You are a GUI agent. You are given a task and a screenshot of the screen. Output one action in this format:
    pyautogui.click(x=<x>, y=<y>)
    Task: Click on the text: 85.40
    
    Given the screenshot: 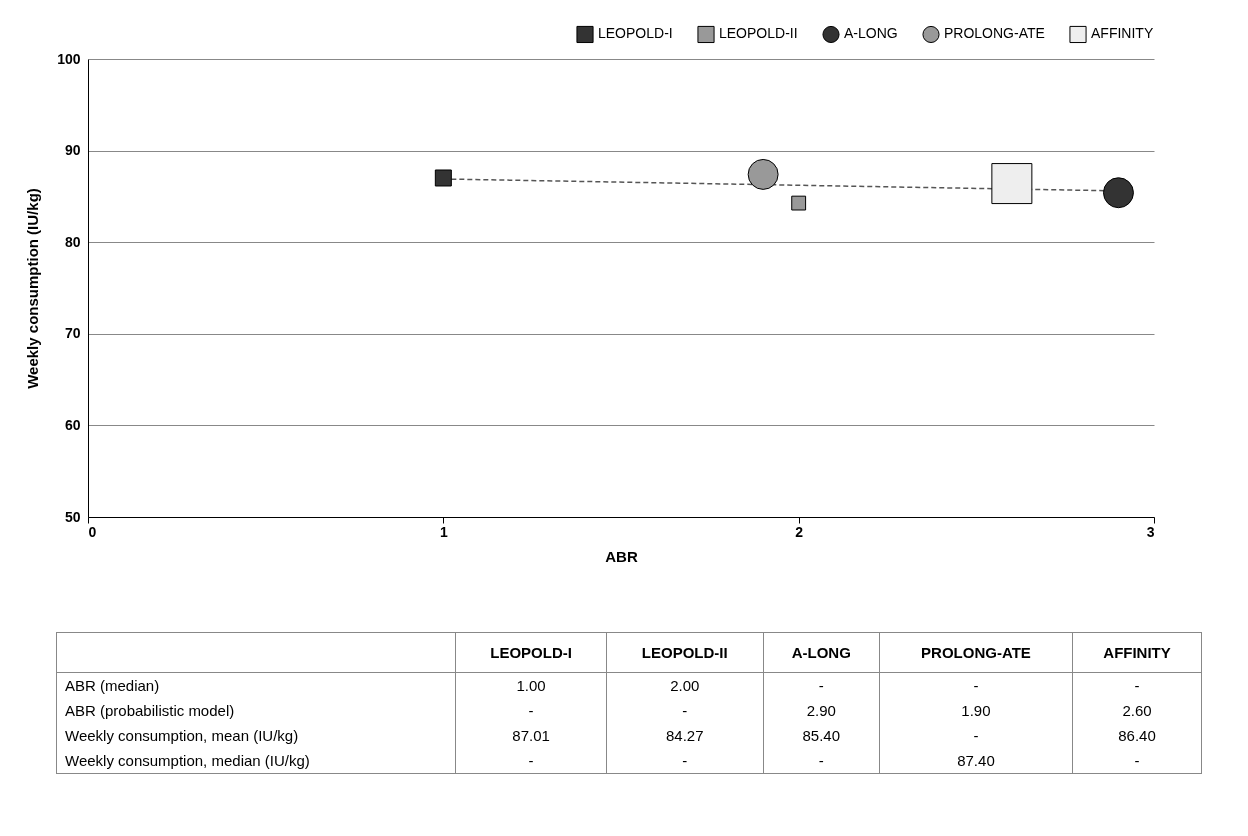 What is the action you would take?
    pyautogui.click(x=821, y=735)
    